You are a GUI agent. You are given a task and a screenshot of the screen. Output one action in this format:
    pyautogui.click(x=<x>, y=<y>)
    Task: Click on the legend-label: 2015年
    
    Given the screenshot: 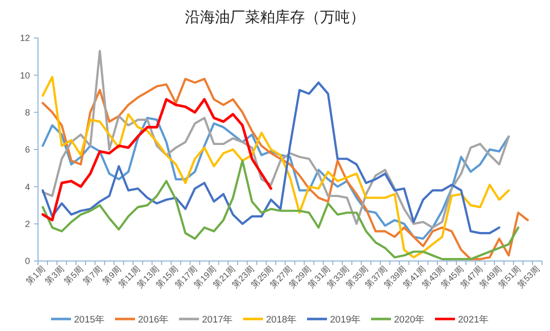 What is the action you would take?
    pyautogui.click(x=90, y=319)
    